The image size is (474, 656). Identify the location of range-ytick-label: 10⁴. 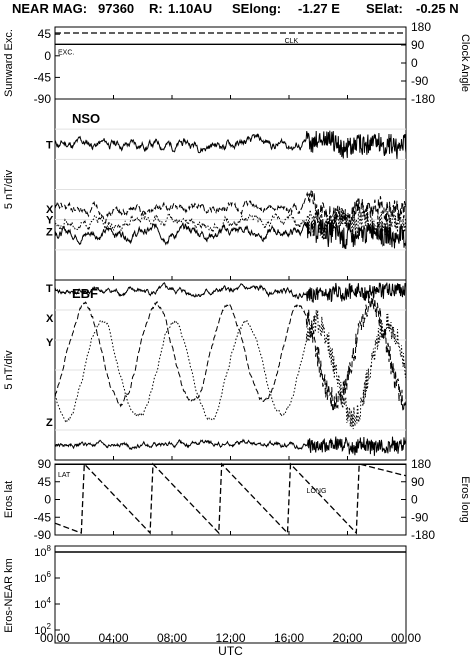
(42, 603).